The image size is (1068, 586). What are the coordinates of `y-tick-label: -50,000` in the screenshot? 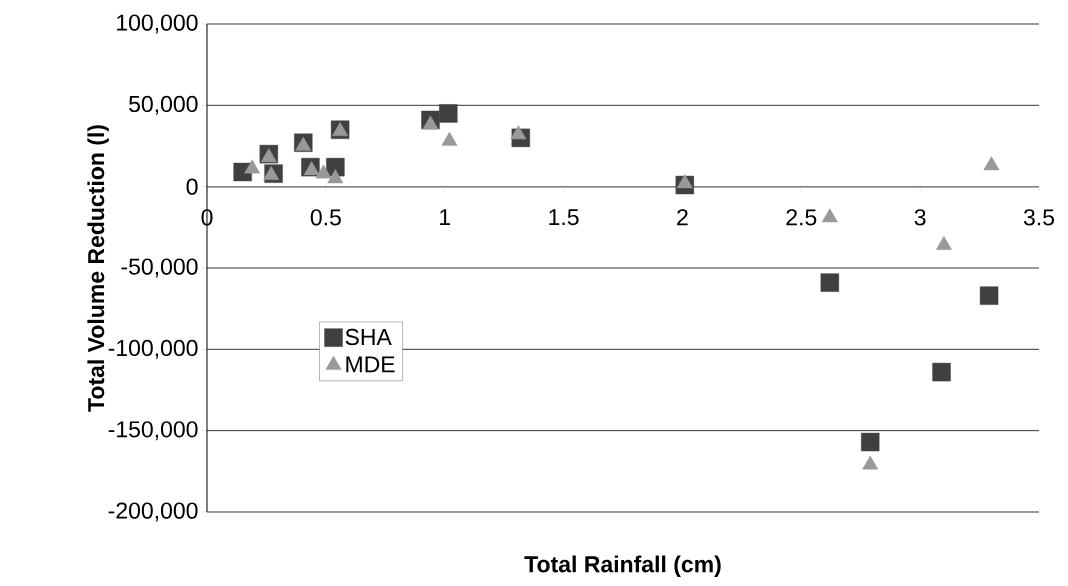 It's located at (159, 268).